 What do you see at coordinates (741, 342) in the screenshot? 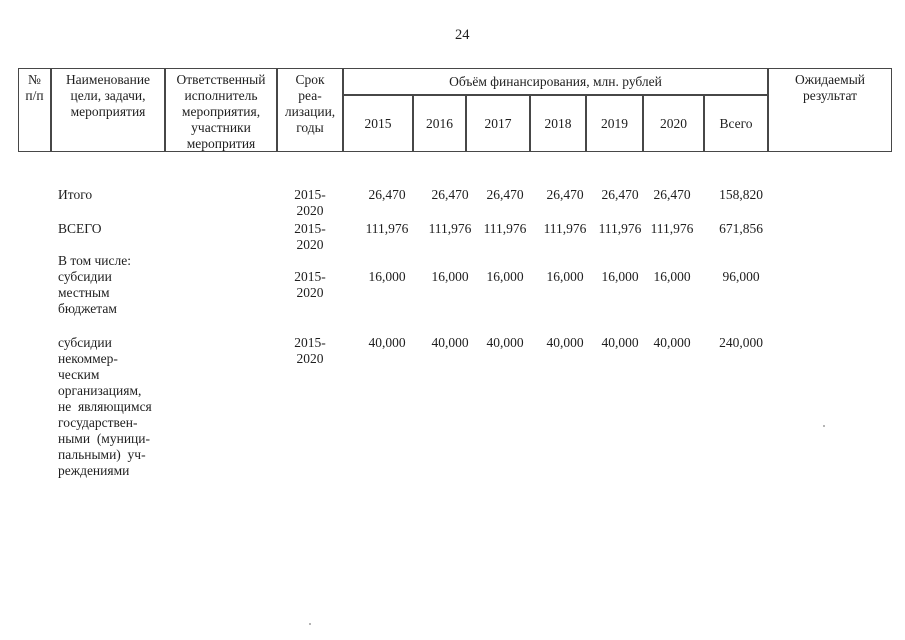
I see `row-total: 240,000` at bounding box center [741, 342].